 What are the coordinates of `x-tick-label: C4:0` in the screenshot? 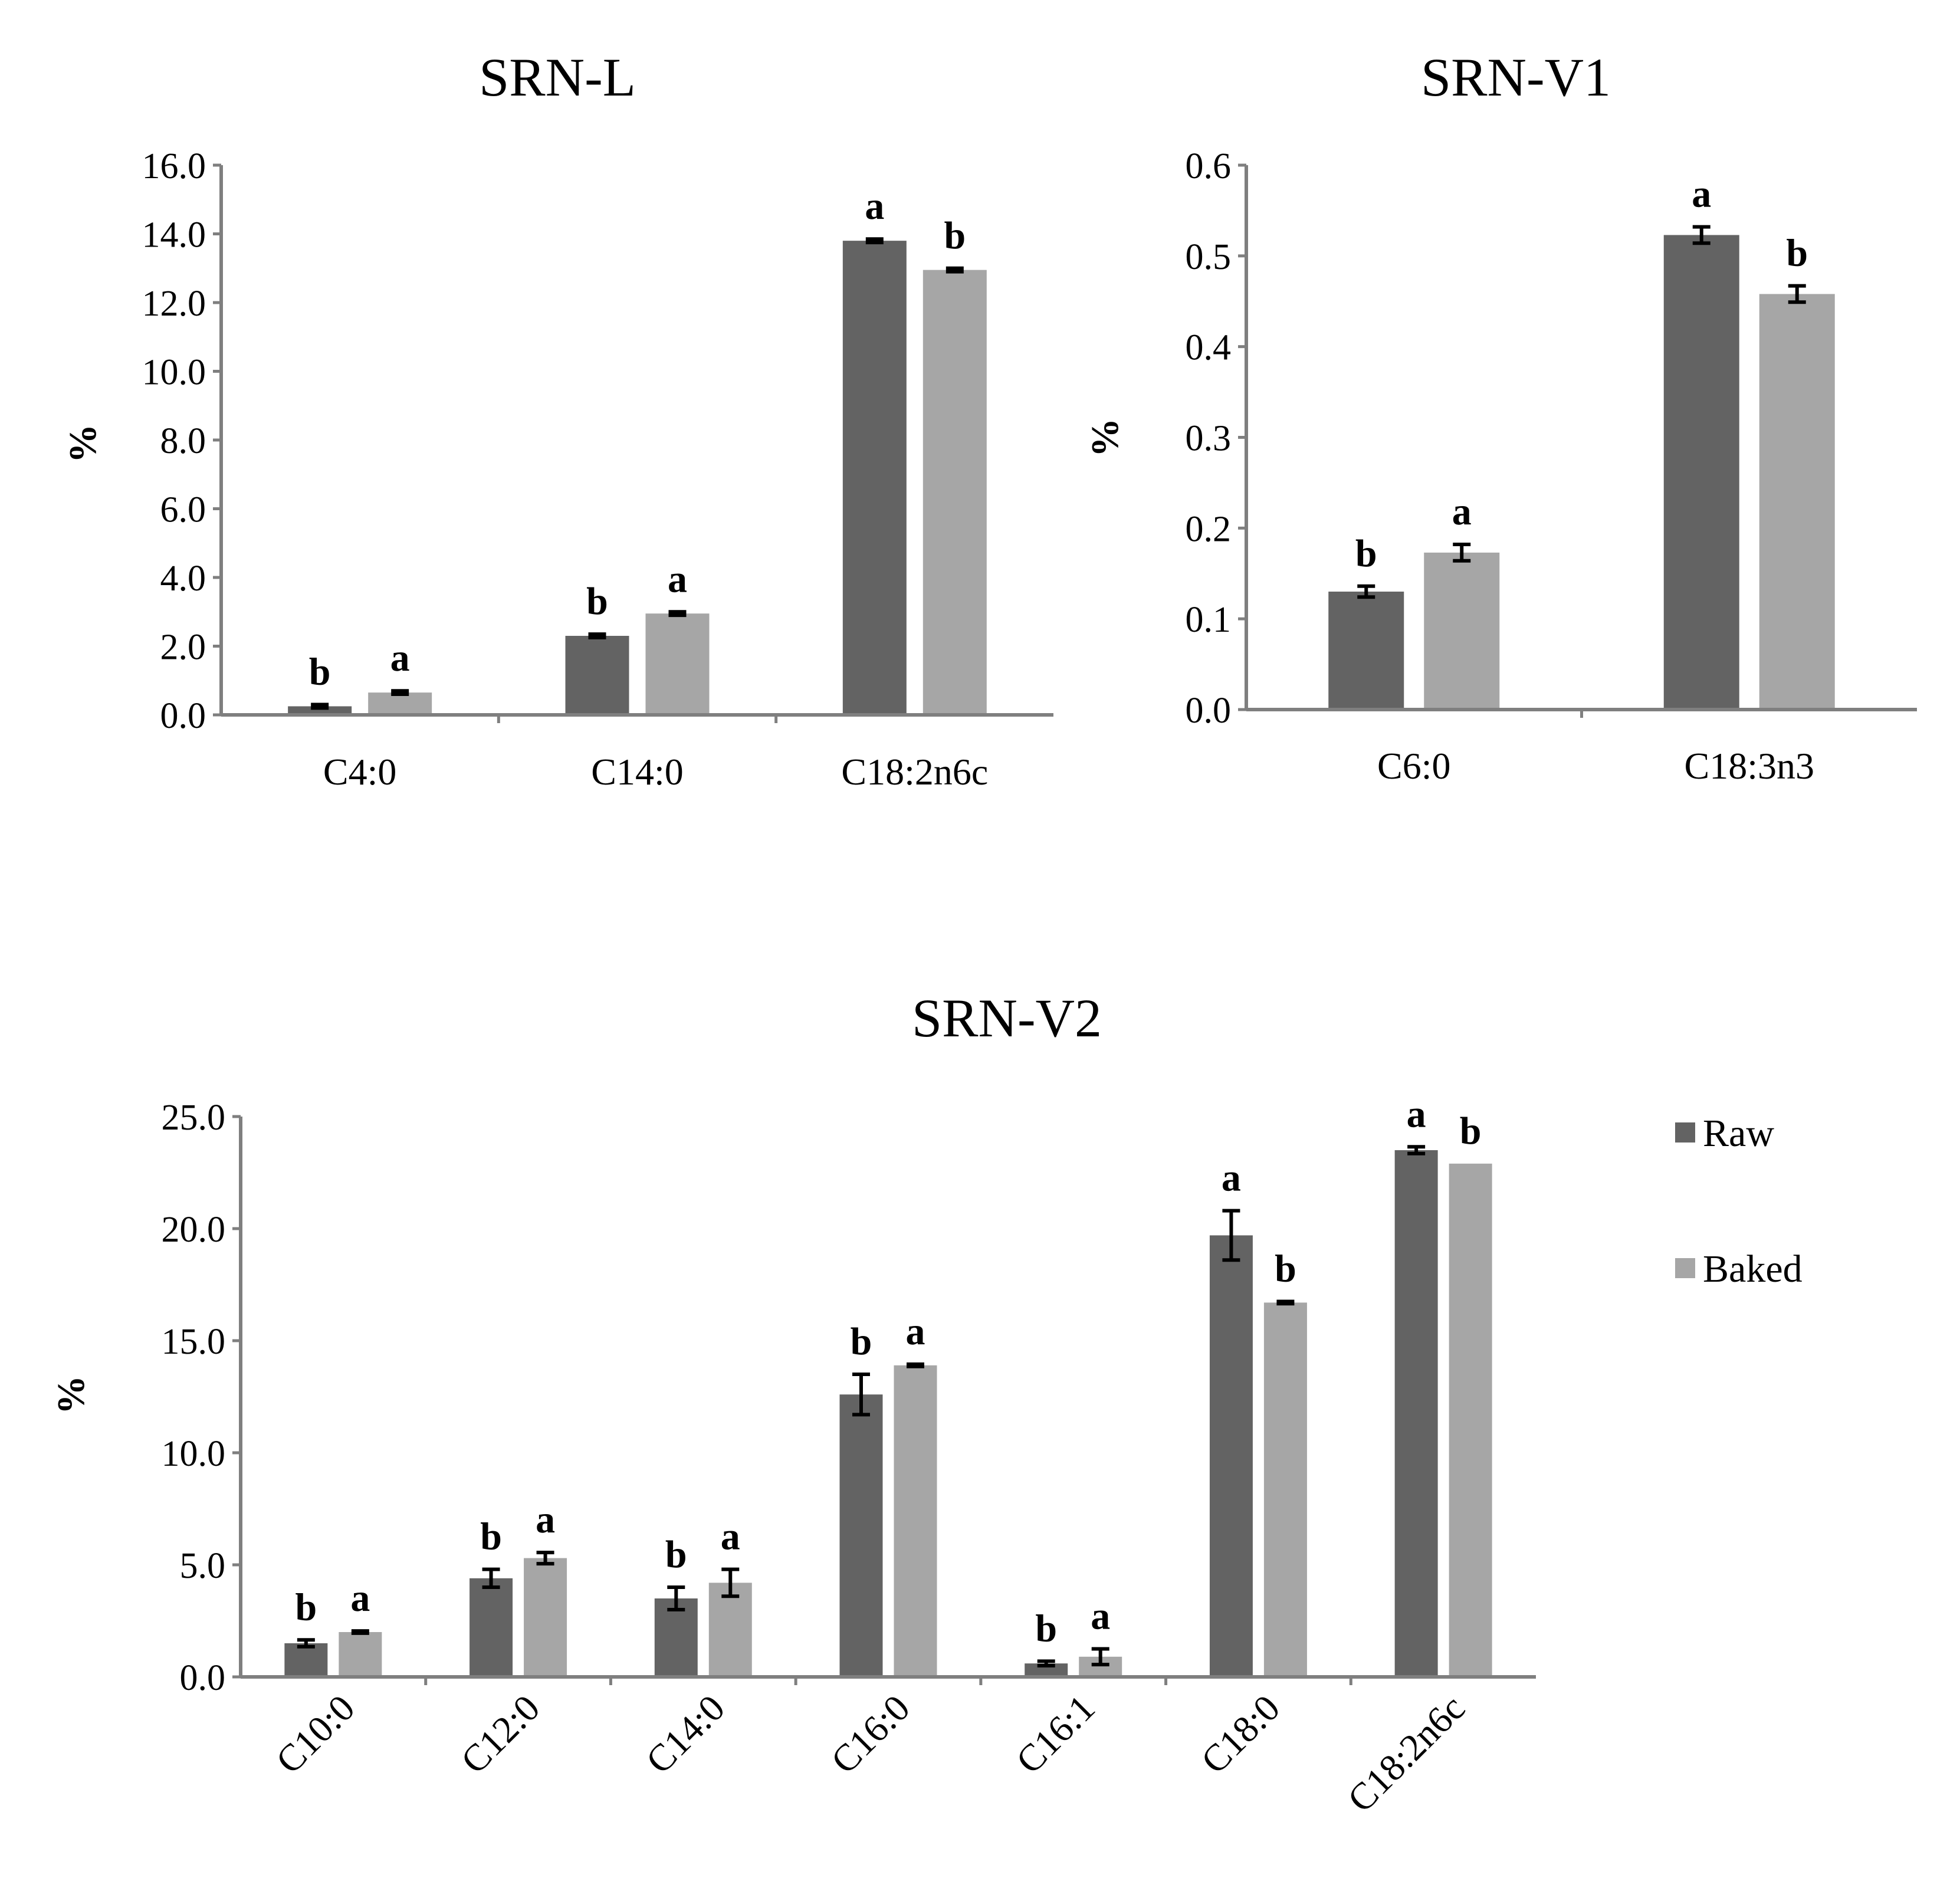 It's located at (359, 772).